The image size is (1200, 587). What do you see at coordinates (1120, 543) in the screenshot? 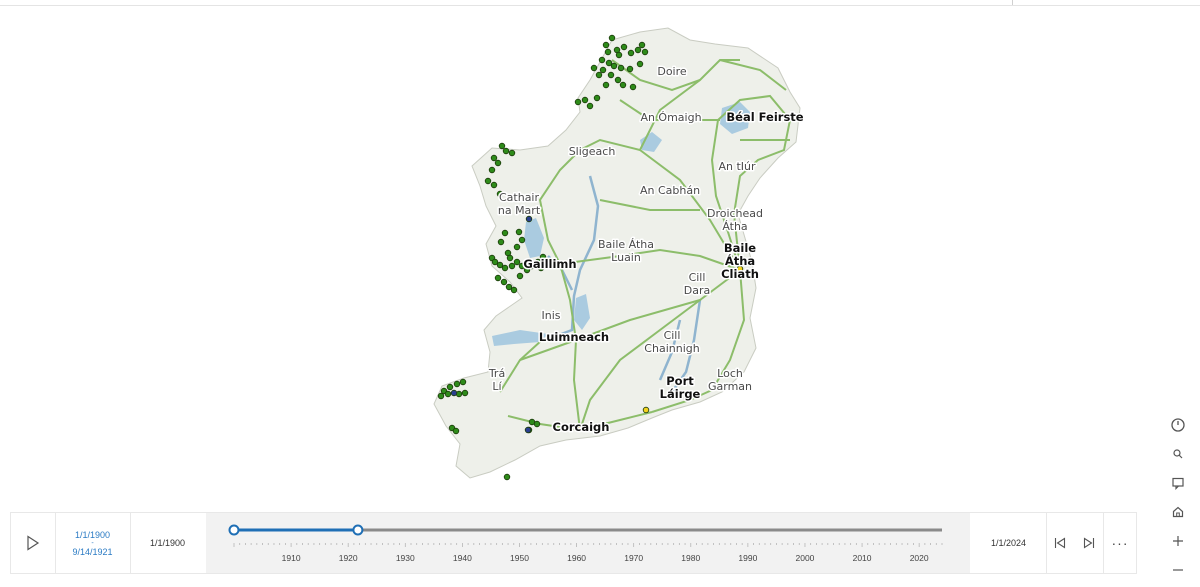
I see `more-options-button: ···` at bounding box center [1120, 543].